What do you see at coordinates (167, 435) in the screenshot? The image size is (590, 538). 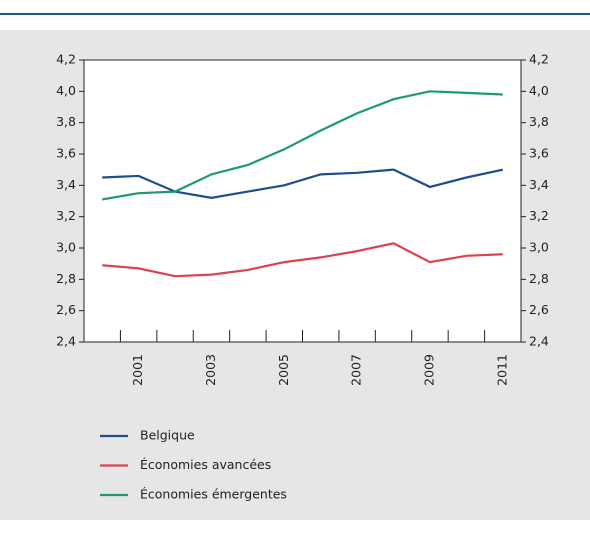 I see `legend-label: Belgique` at bounding box center [167, 435].